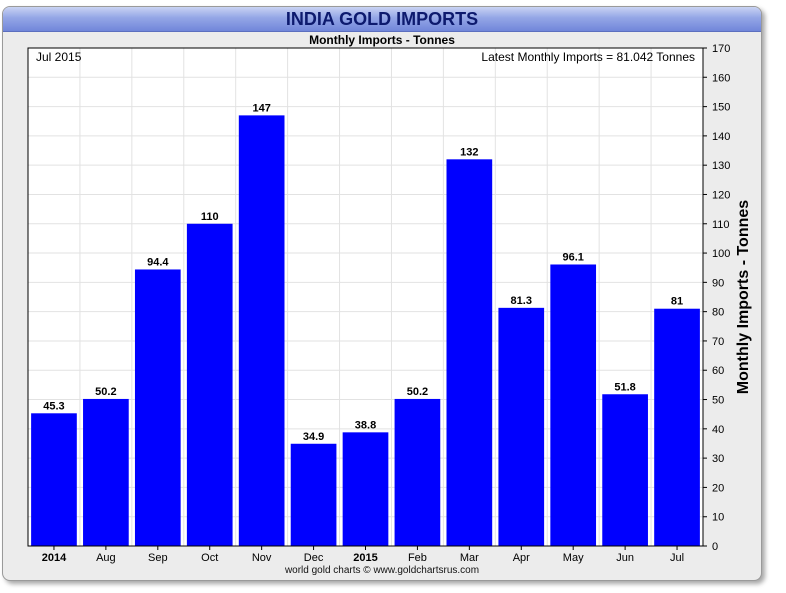 This screenshot has width=786, height=593. What do you see at coordinates (718, 313) in the screenshot?
I see `y-tick-label: 80` at bounding box center [718, 313].